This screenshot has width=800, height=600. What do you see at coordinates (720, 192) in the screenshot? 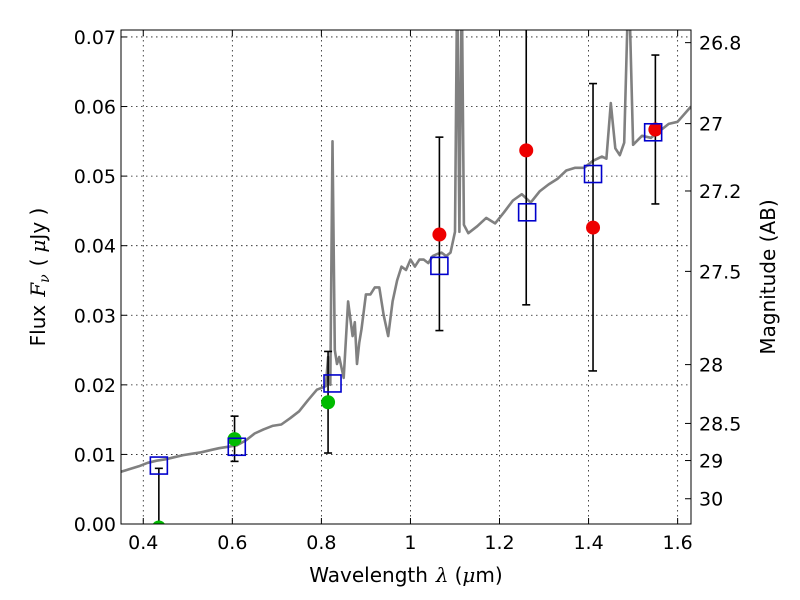
I see `mag-tick-label: 27.2` at bounding box center [720, 192].